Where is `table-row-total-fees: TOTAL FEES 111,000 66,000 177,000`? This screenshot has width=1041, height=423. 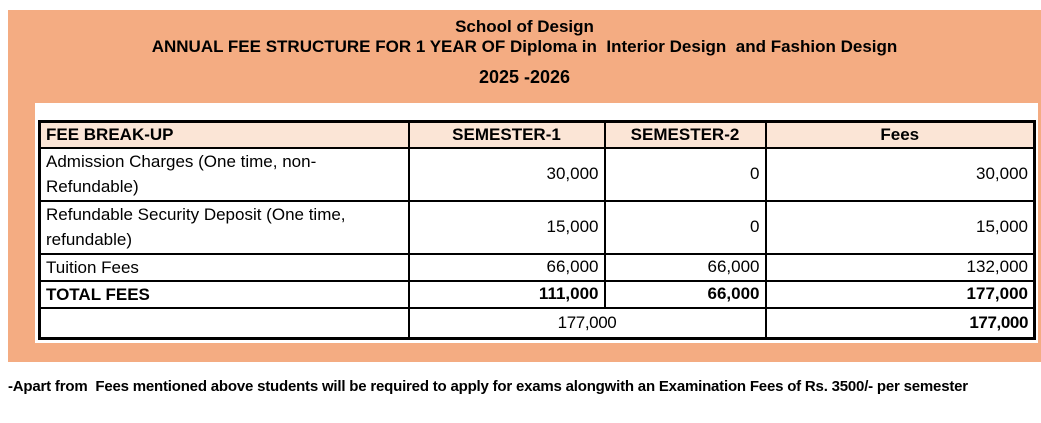 table-row-total-fees: TOTAL FEES 111,000 66,000 177,000 is located at coordinates (537, 294).